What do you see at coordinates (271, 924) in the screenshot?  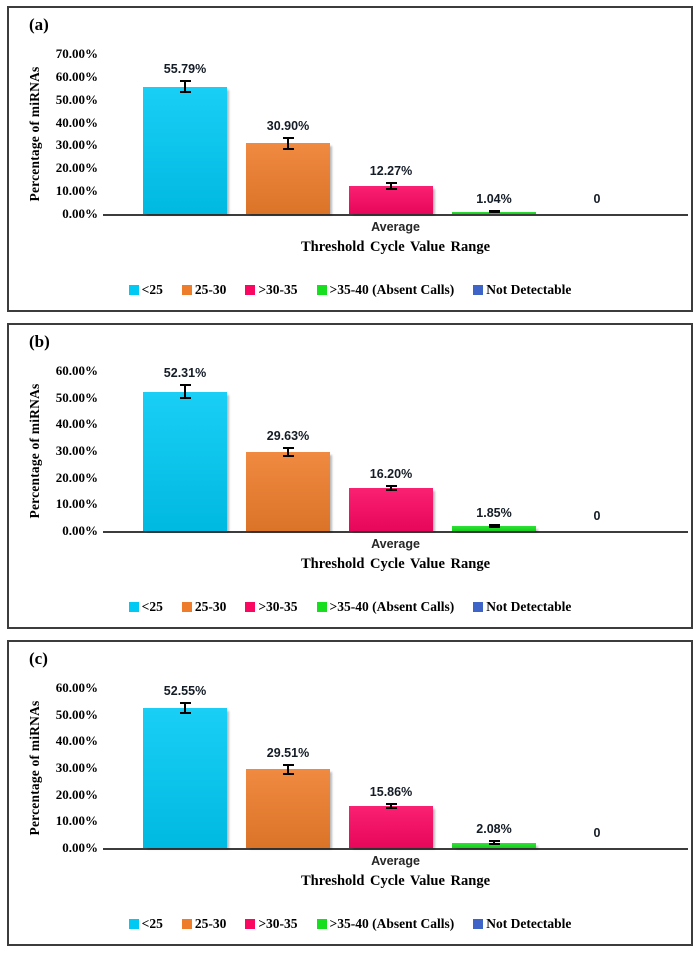 I see `legend-item: >30-35` at bounding box center [271, 924].